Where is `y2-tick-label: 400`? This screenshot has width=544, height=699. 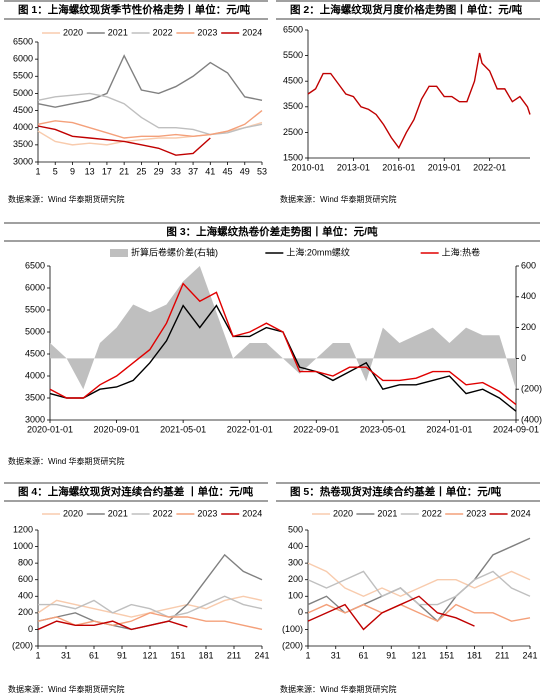
y2-tick-label: 400 is located at coordinates (528, 296).